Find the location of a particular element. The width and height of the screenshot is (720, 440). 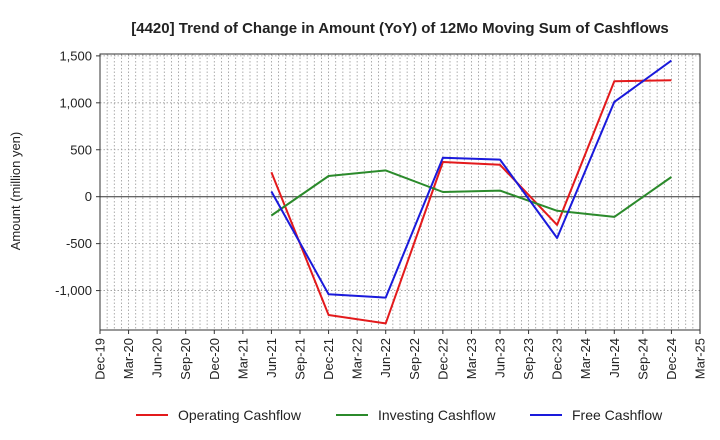

x-tick-label: Mar-21 is located at coordinates (242, 358).